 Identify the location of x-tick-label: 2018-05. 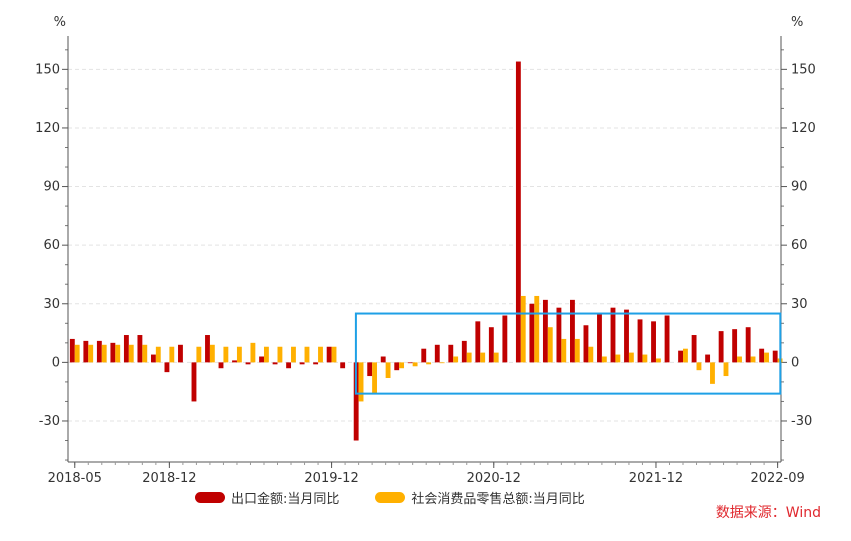
(75, 478).